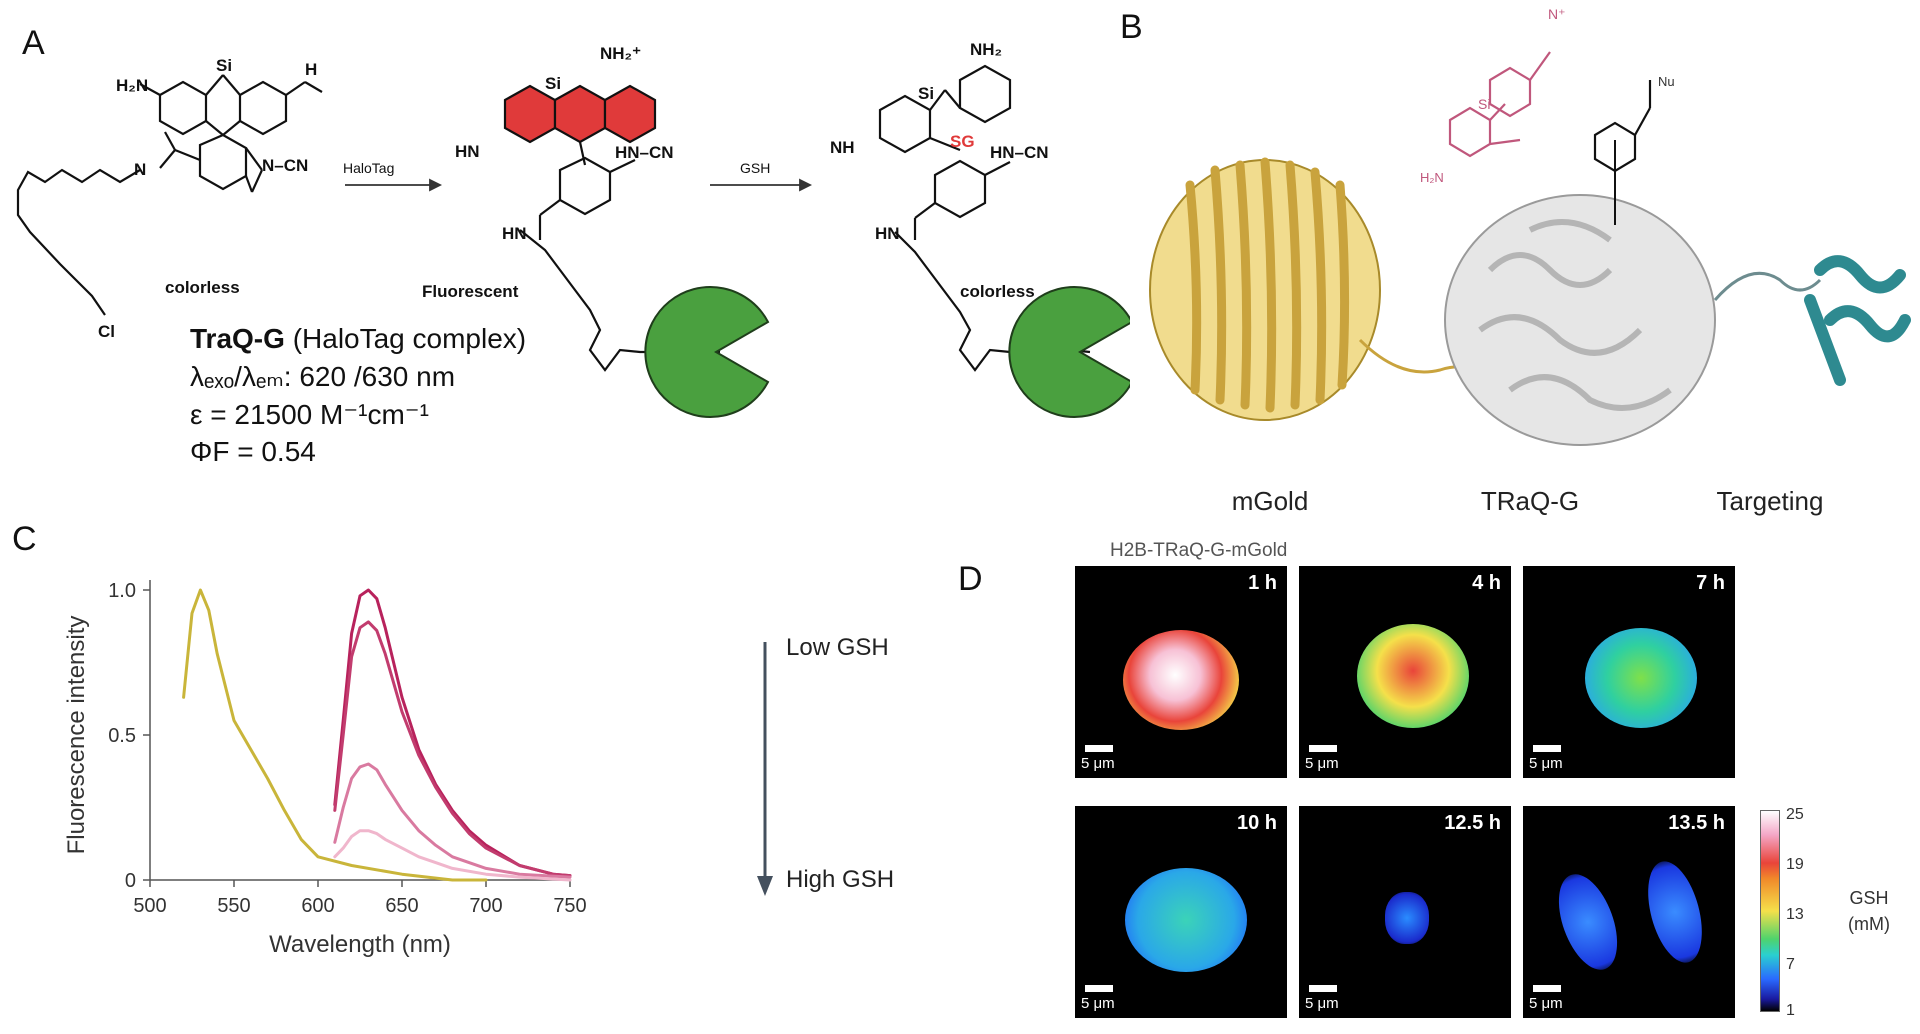  Describe the element at coordinates (470, 291) in the screenshot. I see `mol2-fluorescent-label: Fluorescent` at that location.